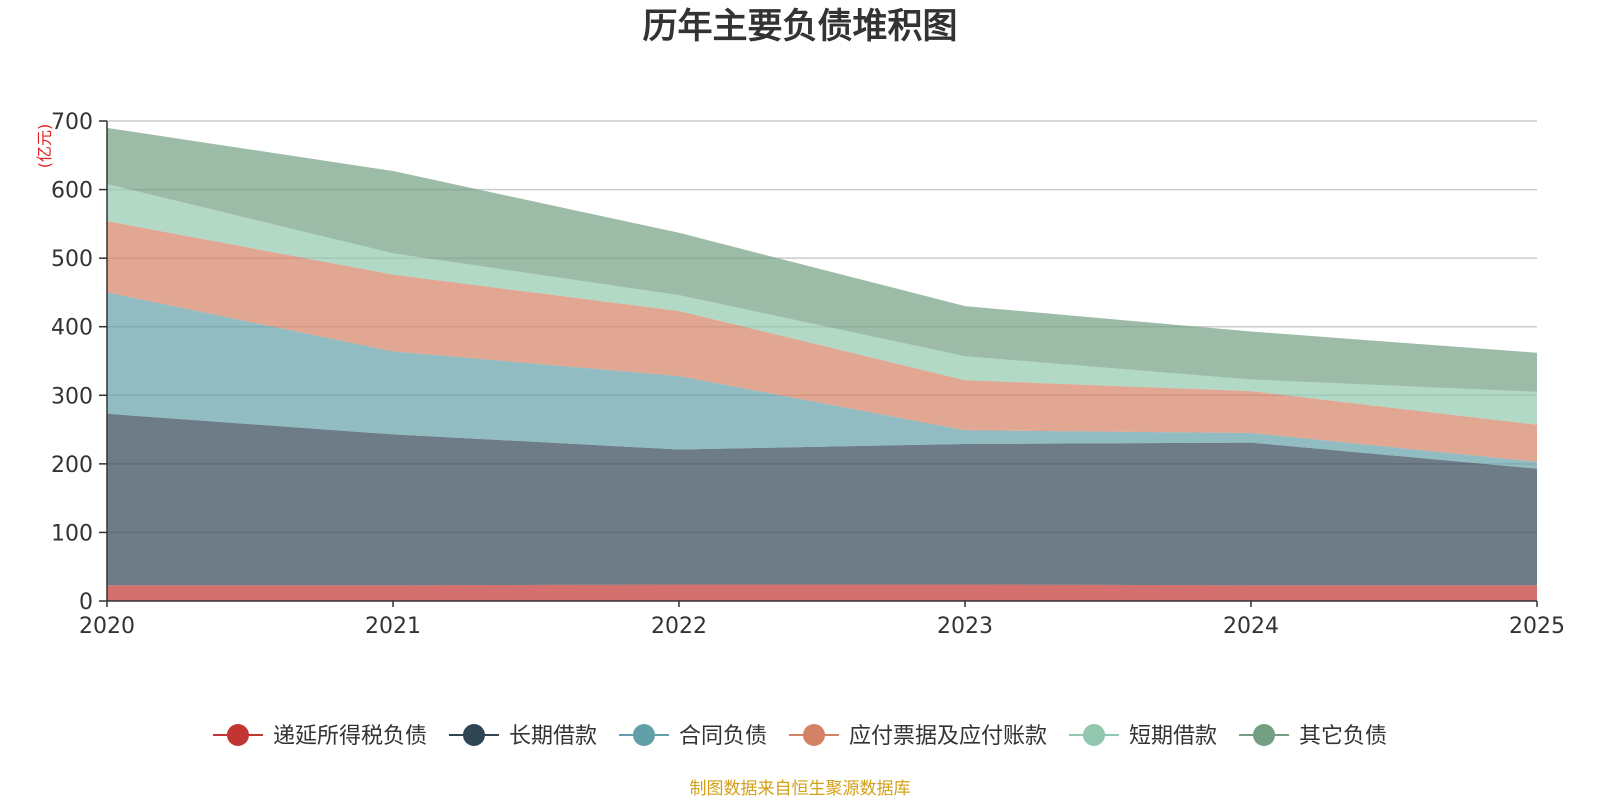  Describe the element at coordinates (799, 27) in the screenshot. I see `chart-title: 历年主要负债堆积图` at that location.